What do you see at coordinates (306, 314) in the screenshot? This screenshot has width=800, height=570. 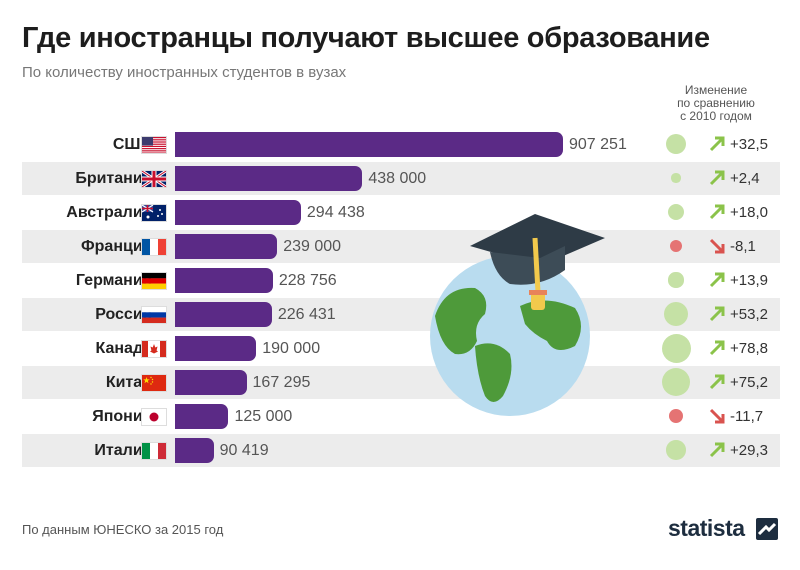 I see `value-label: 226 431` at bounding box center [306, 314].